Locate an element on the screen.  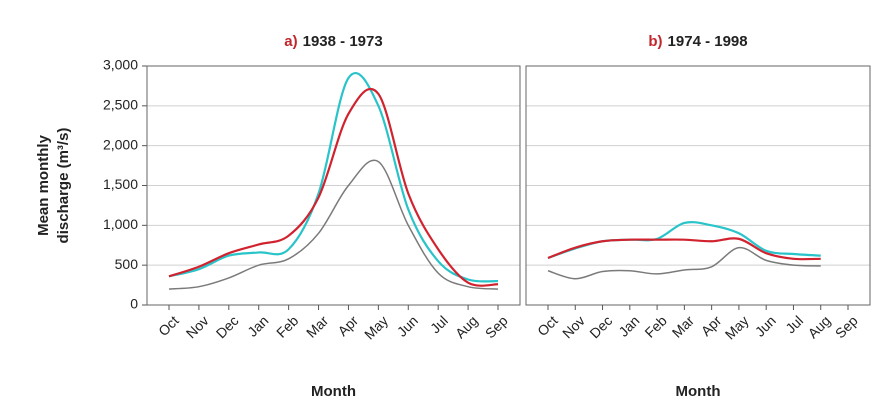
chart-title: b) 1974 - 1998 is located at coordinates (697, 41).